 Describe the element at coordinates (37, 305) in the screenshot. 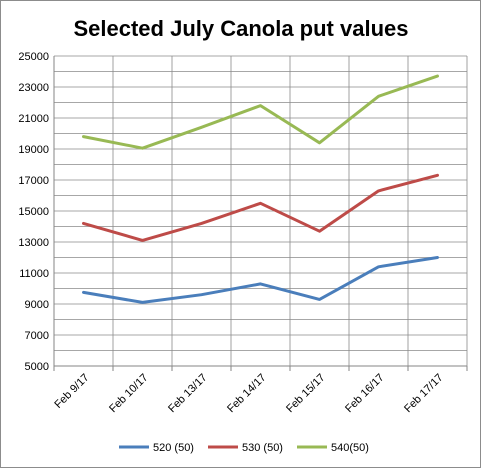

I see `y-tick-label: 9000` at that location.